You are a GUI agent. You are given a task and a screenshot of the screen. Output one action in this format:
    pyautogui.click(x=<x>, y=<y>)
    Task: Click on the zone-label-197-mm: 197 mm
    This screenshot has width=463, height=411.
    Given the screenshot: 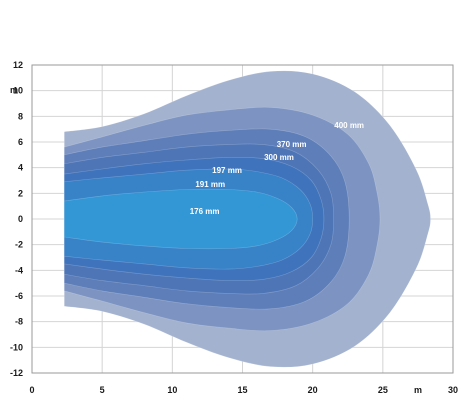 What is the action you would take?
    pyautogui.click(x=227, y=170)
    